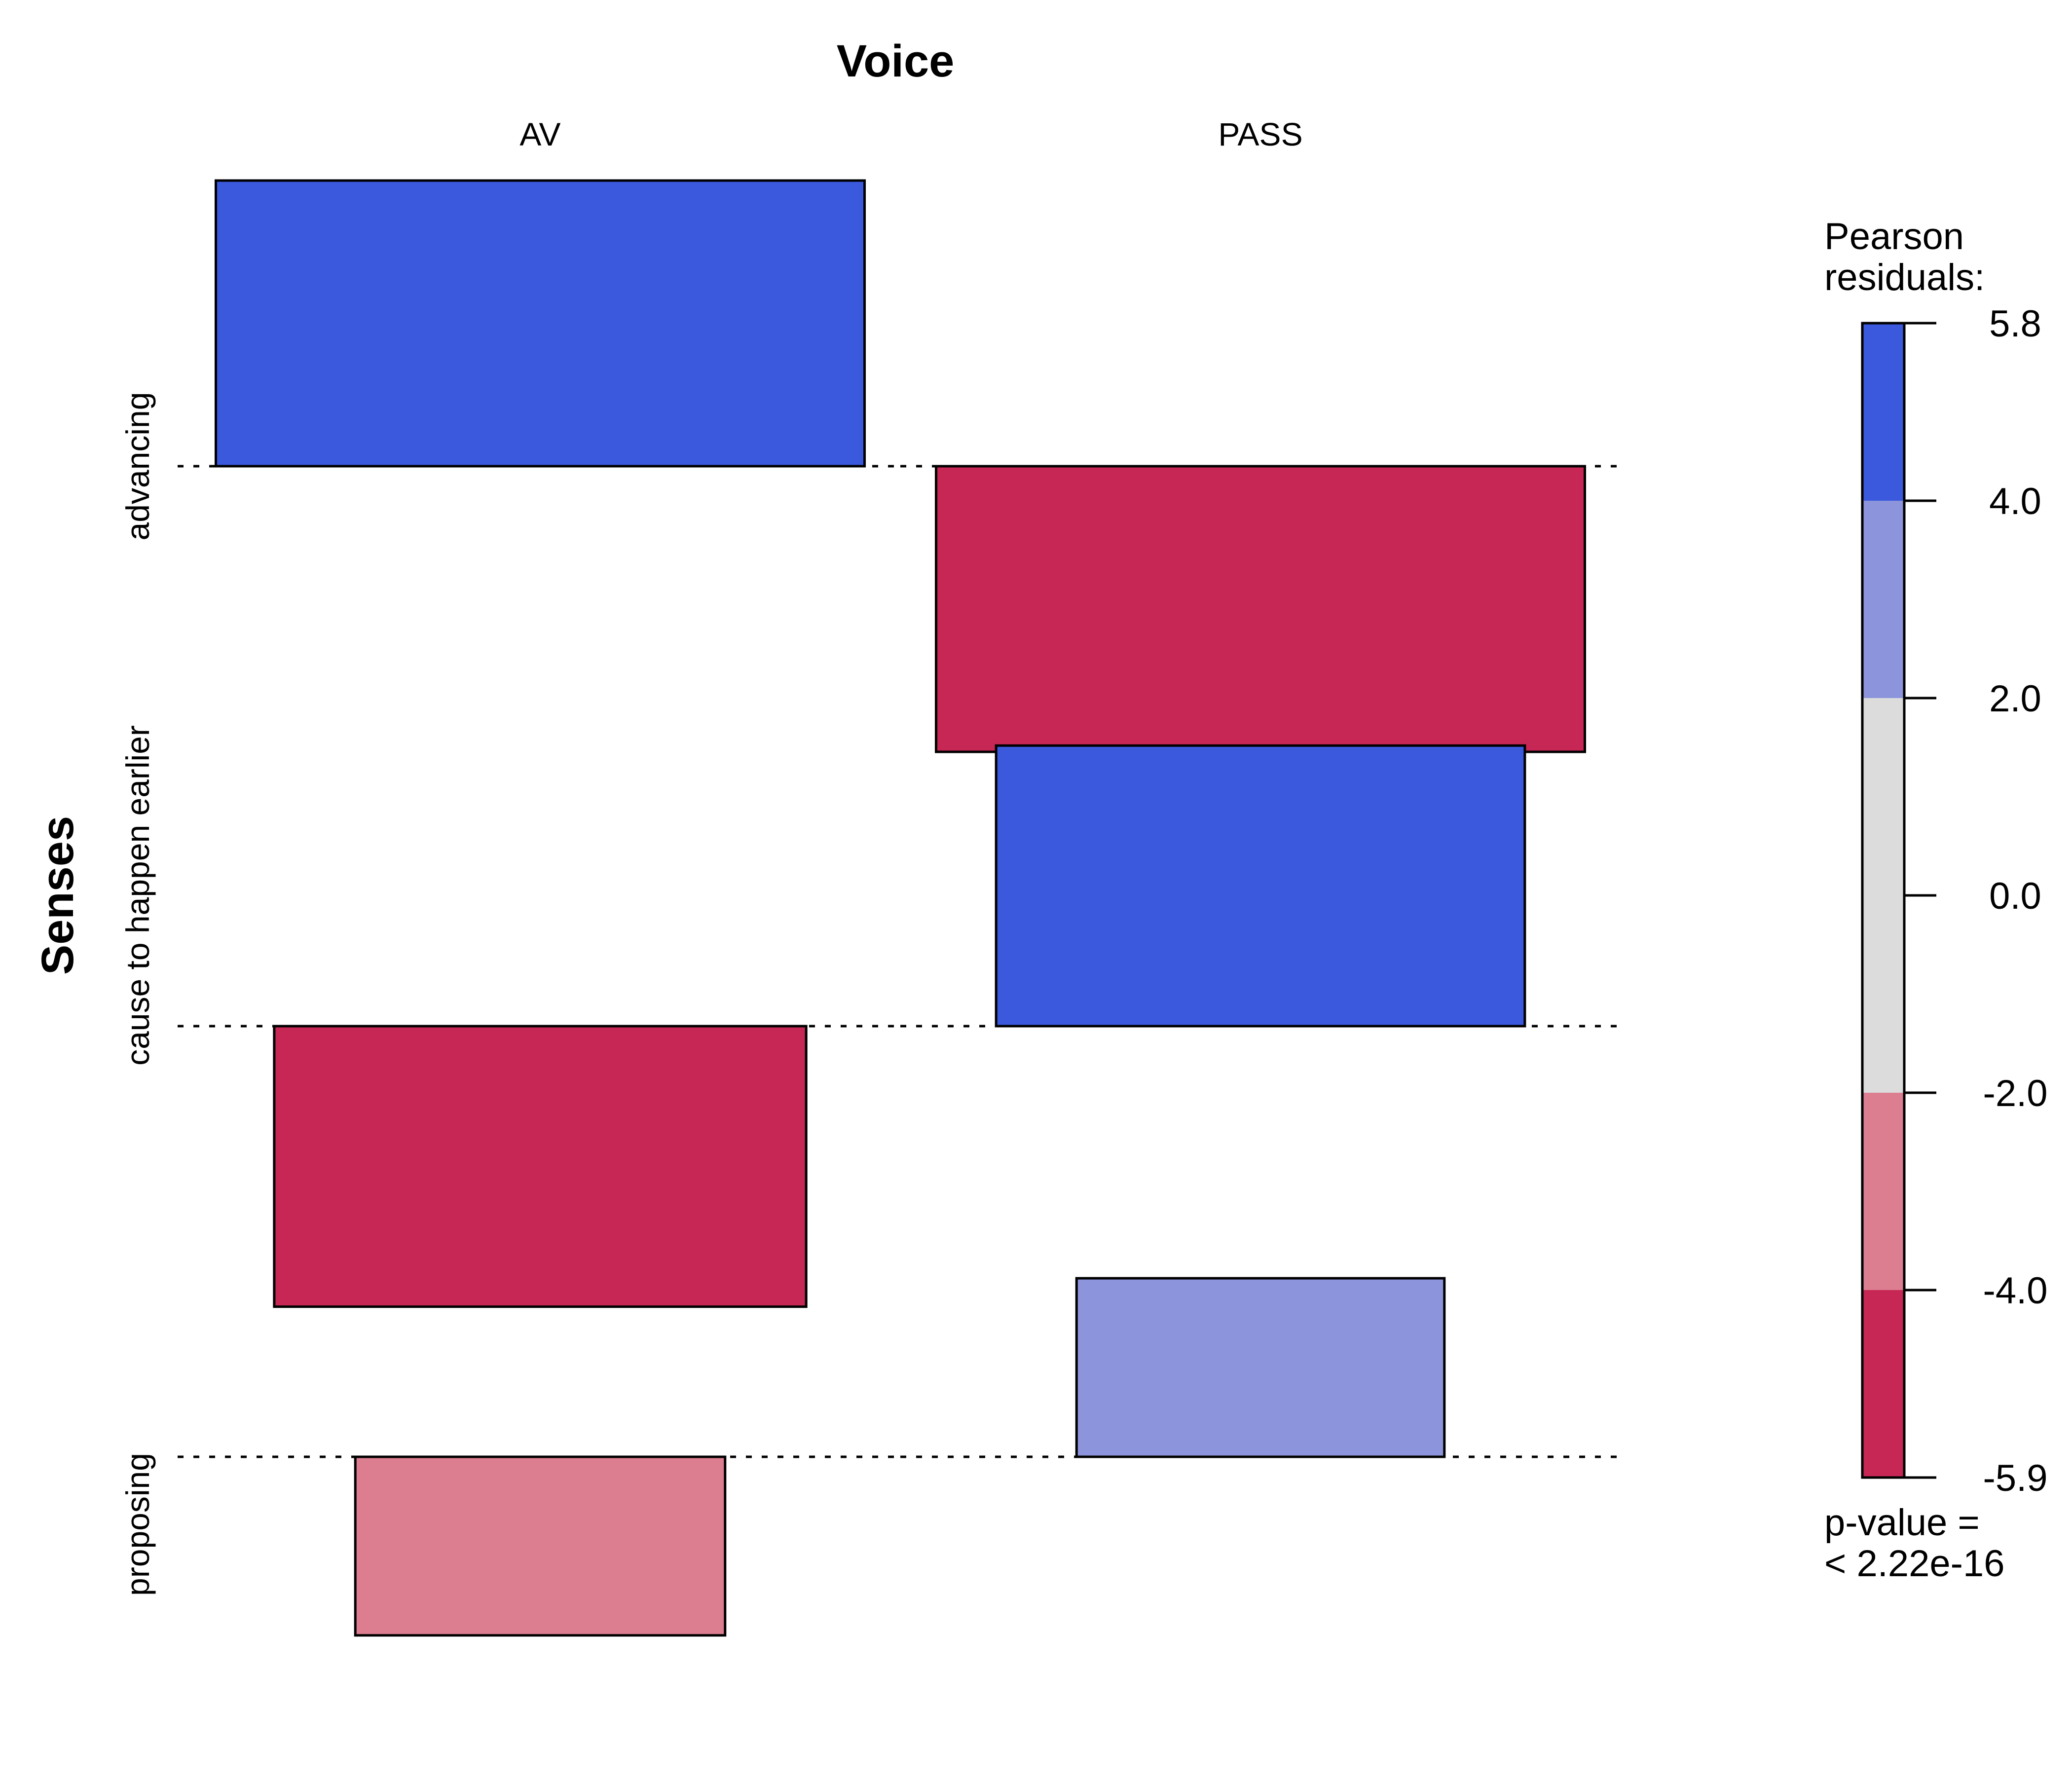 This screenshot has width=2072, height=1776. What do you see at coordinates (2016, 1291) in the screenshot?
I see `legend-tick-label-5: -4.0` at bounding box center [2016, 1291].